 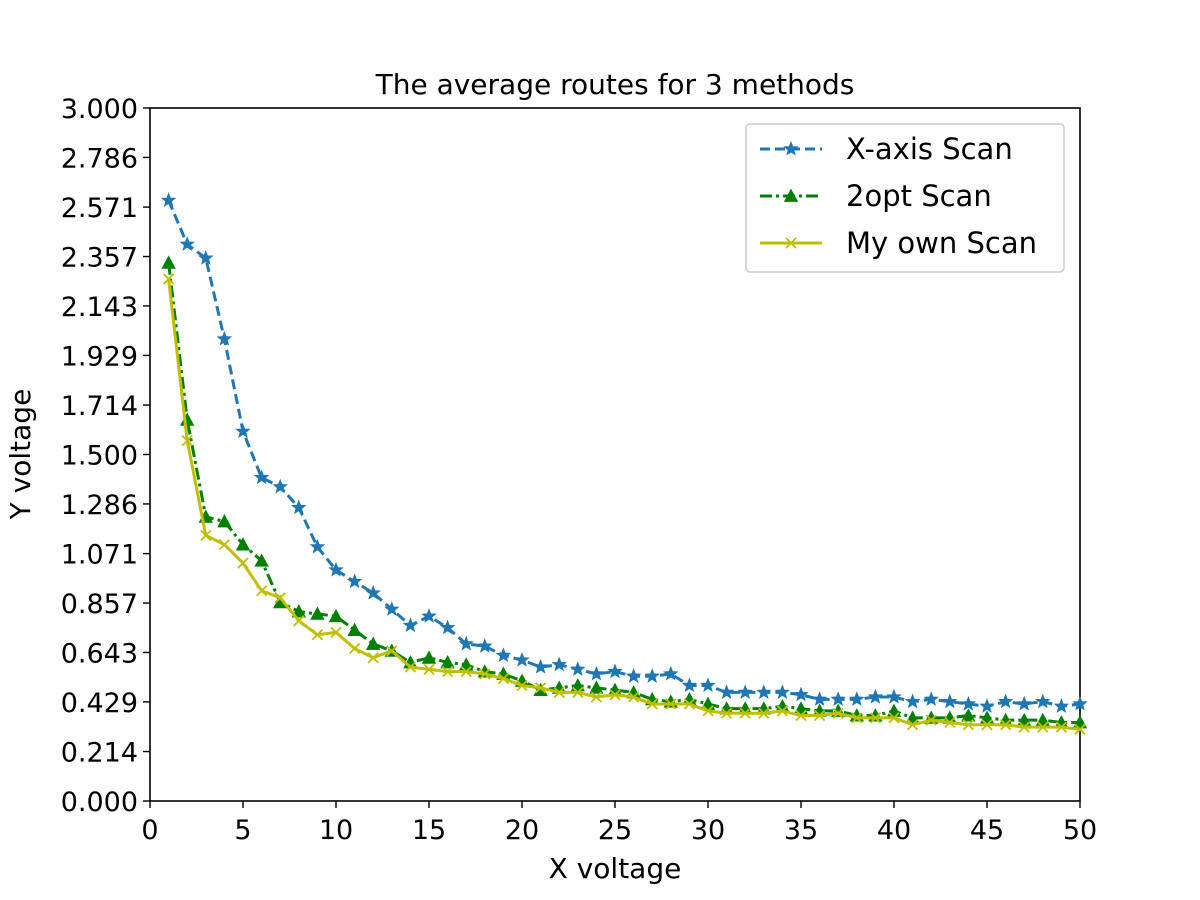 I want to click on x-axis-title: X voltage, so click(x=615, y=868).